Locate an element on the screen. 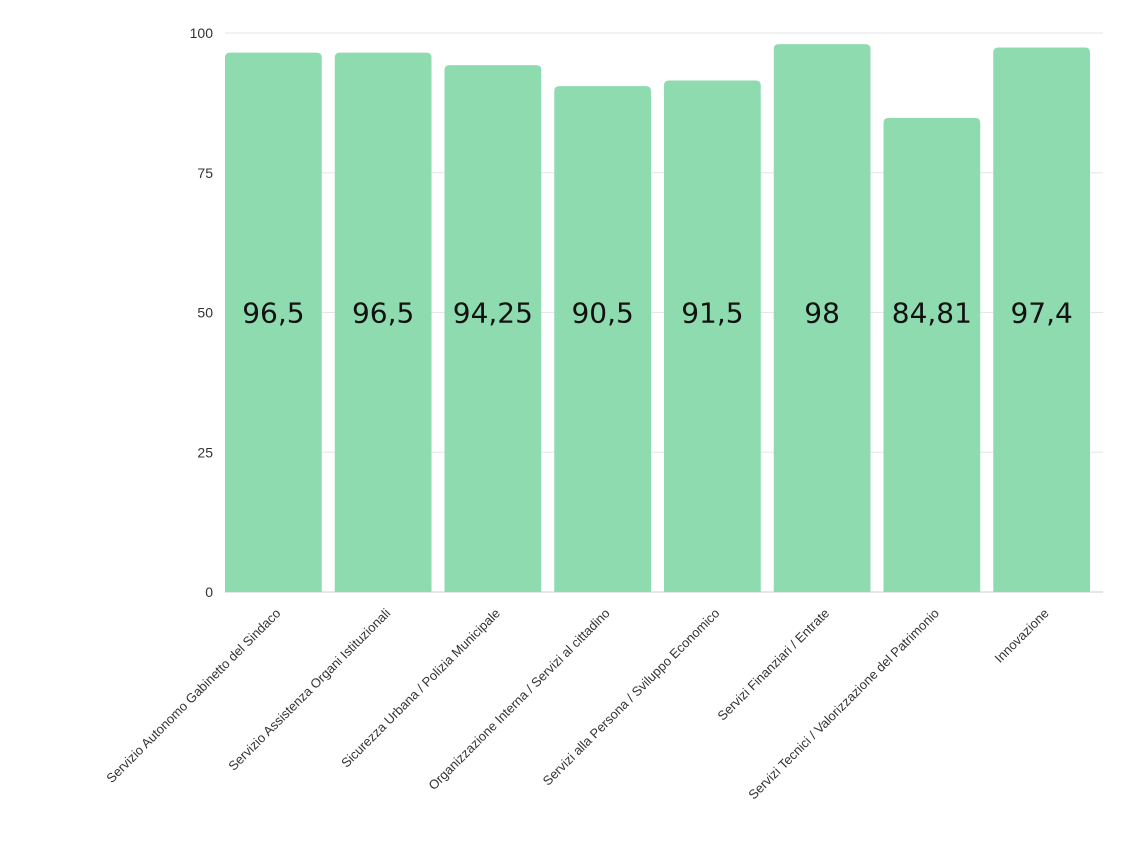 The image size is (1138, 861). y-tick-label: 100 is located at coordinates (202, 33).